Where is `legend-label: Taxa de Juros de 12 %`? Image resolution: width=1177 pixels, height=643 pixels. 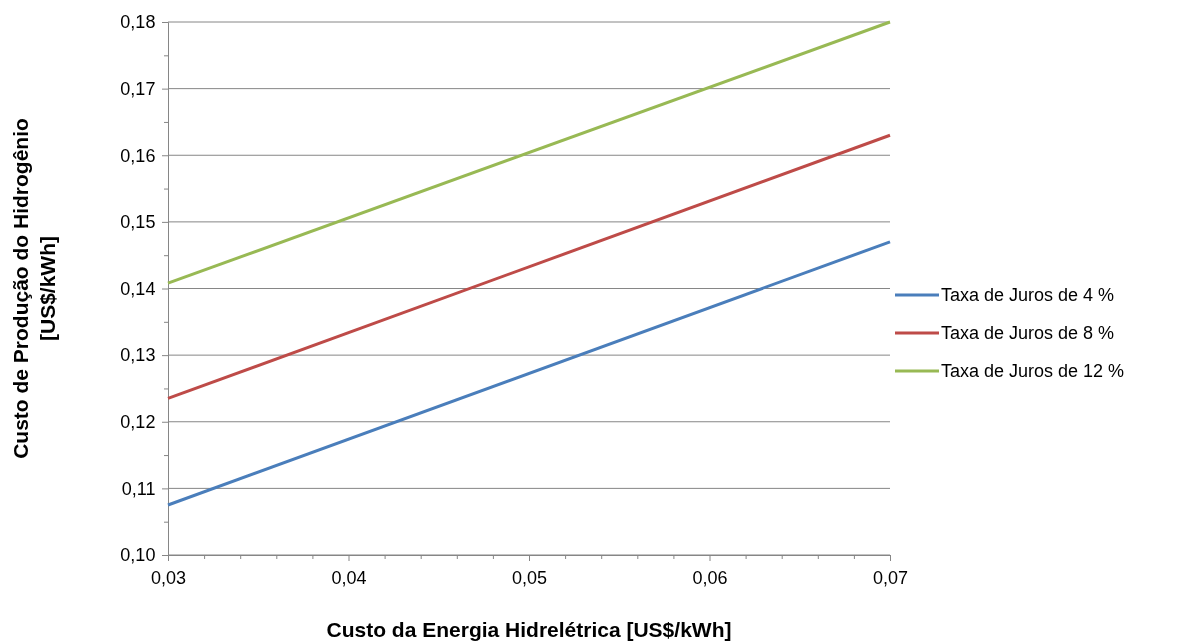
legend-label: Taxa de Juros de 12 % is located at coordinates (1033, 371).